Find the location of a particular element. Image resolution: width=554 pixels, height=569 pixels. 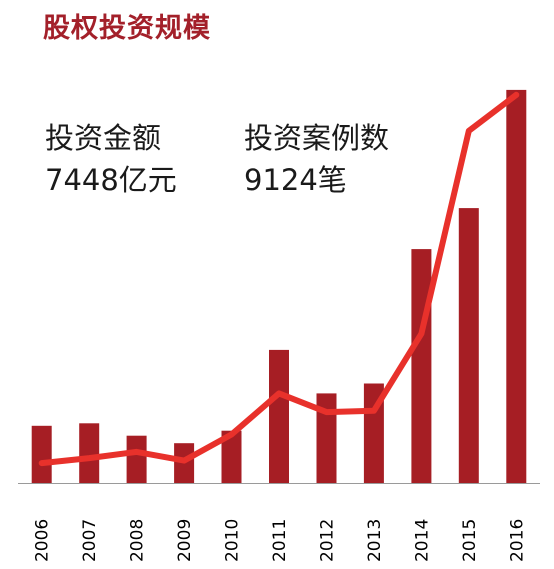

x-tick-2011: 2011 is located at coordinates (280, 540).